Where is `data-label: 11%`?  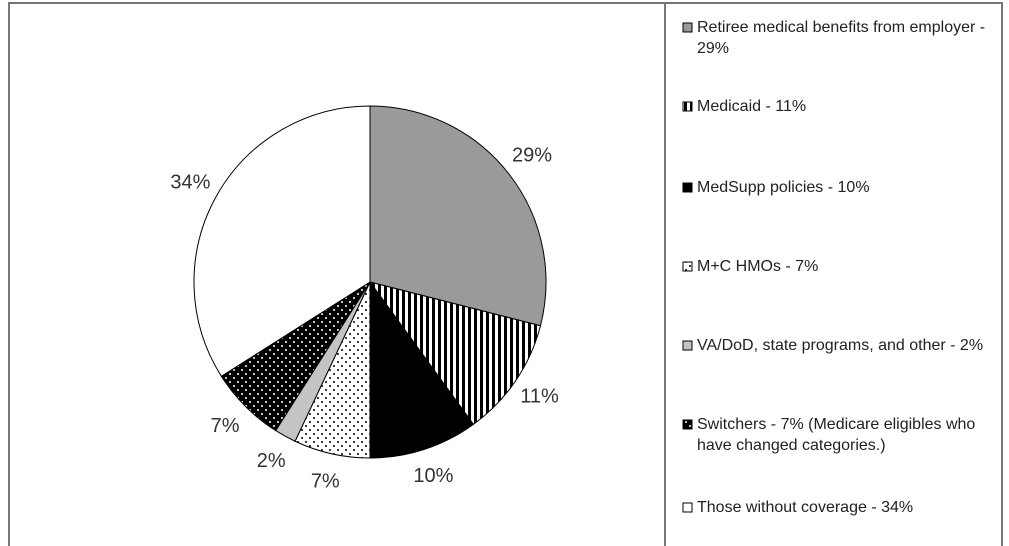 data-label: 11% is located at coordinates (539, 397).